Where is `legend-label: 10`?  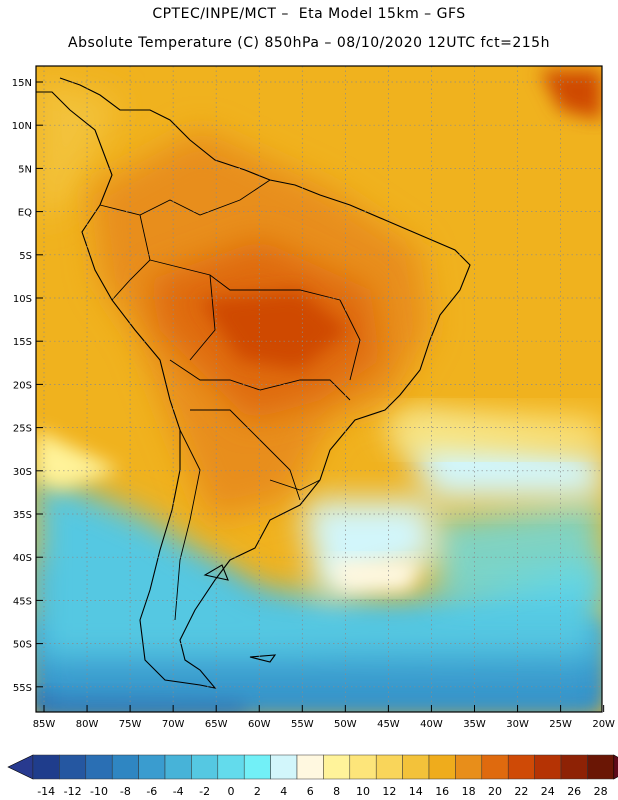 legend-label: 10 is located at coordinates (363, 791).